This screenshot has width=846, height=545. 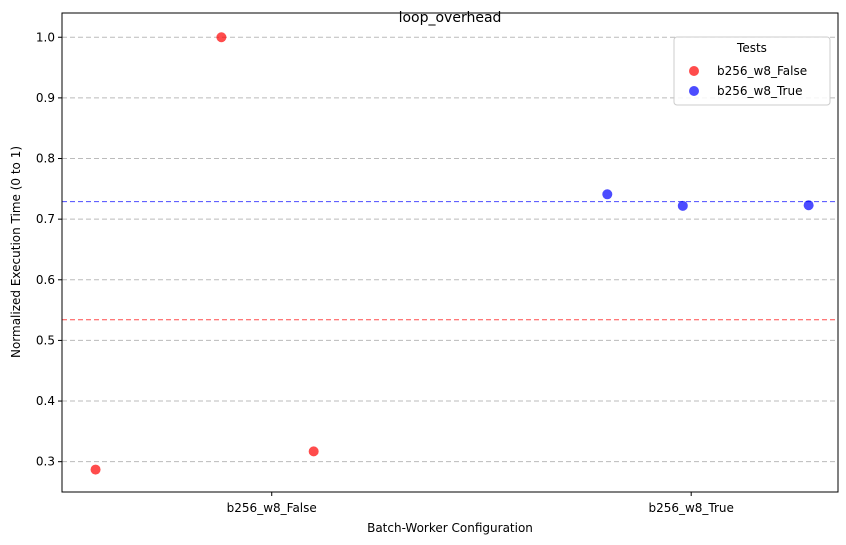 I want to click on legend: Tests b256_w8_False b256_w8_True, so click(x=752, y=71).